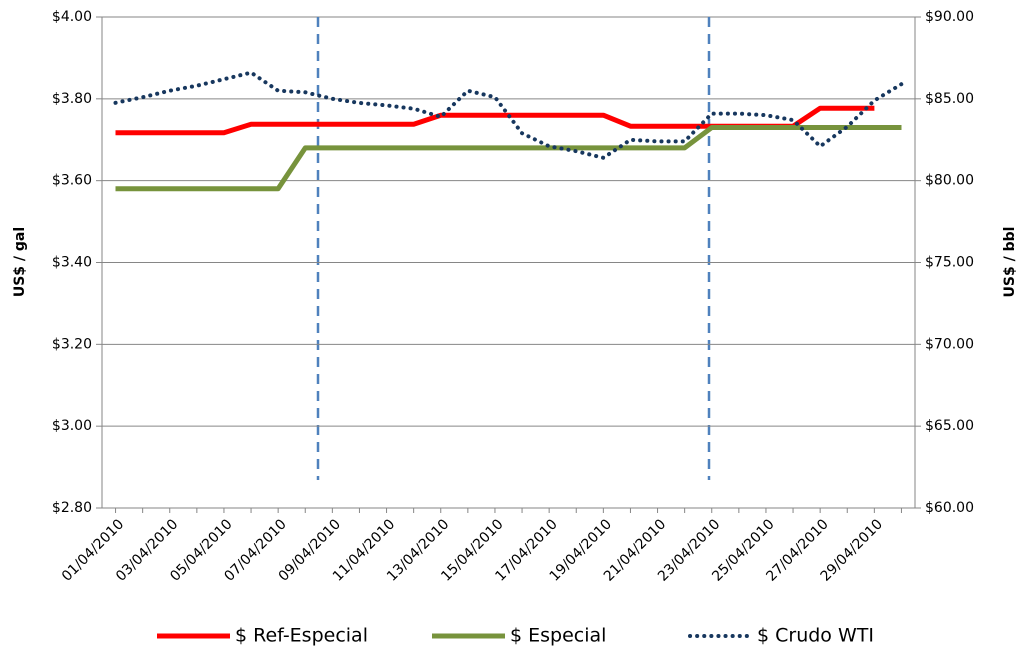 Image resolution: width=1027 pixels, height=655 pixels. Describe the element at coordinates (1010, 262) in the screenshot. I see `y2-axis-title: US$ / bbl` at that location.